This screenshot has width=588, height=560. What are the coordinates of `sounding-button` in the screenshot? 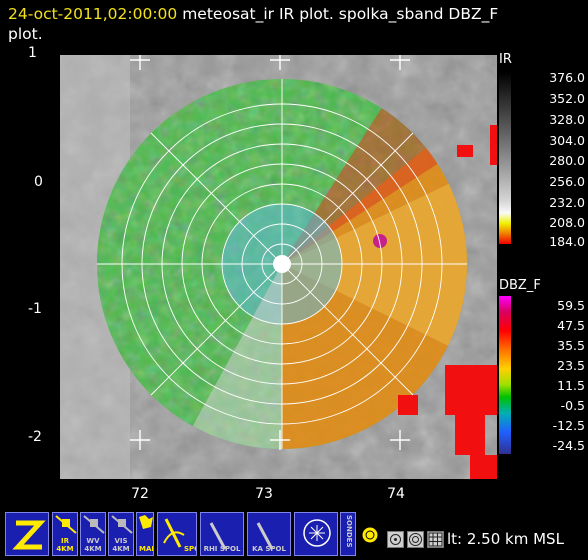 It's located at (316, 534).